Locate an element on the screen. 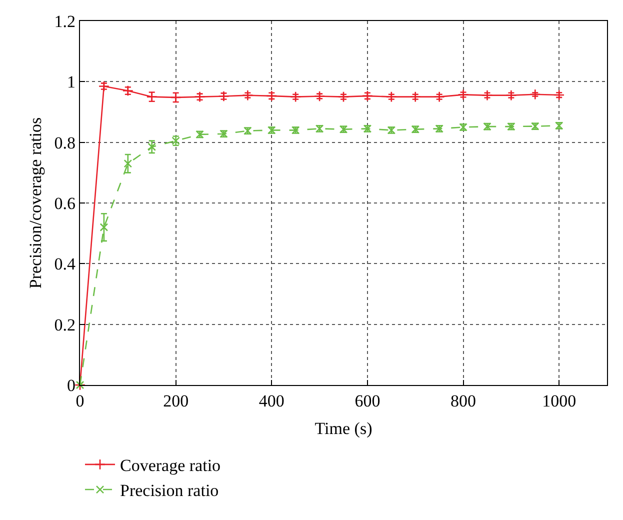  y-tick-label: 0 is located at coordinates (71, 385).